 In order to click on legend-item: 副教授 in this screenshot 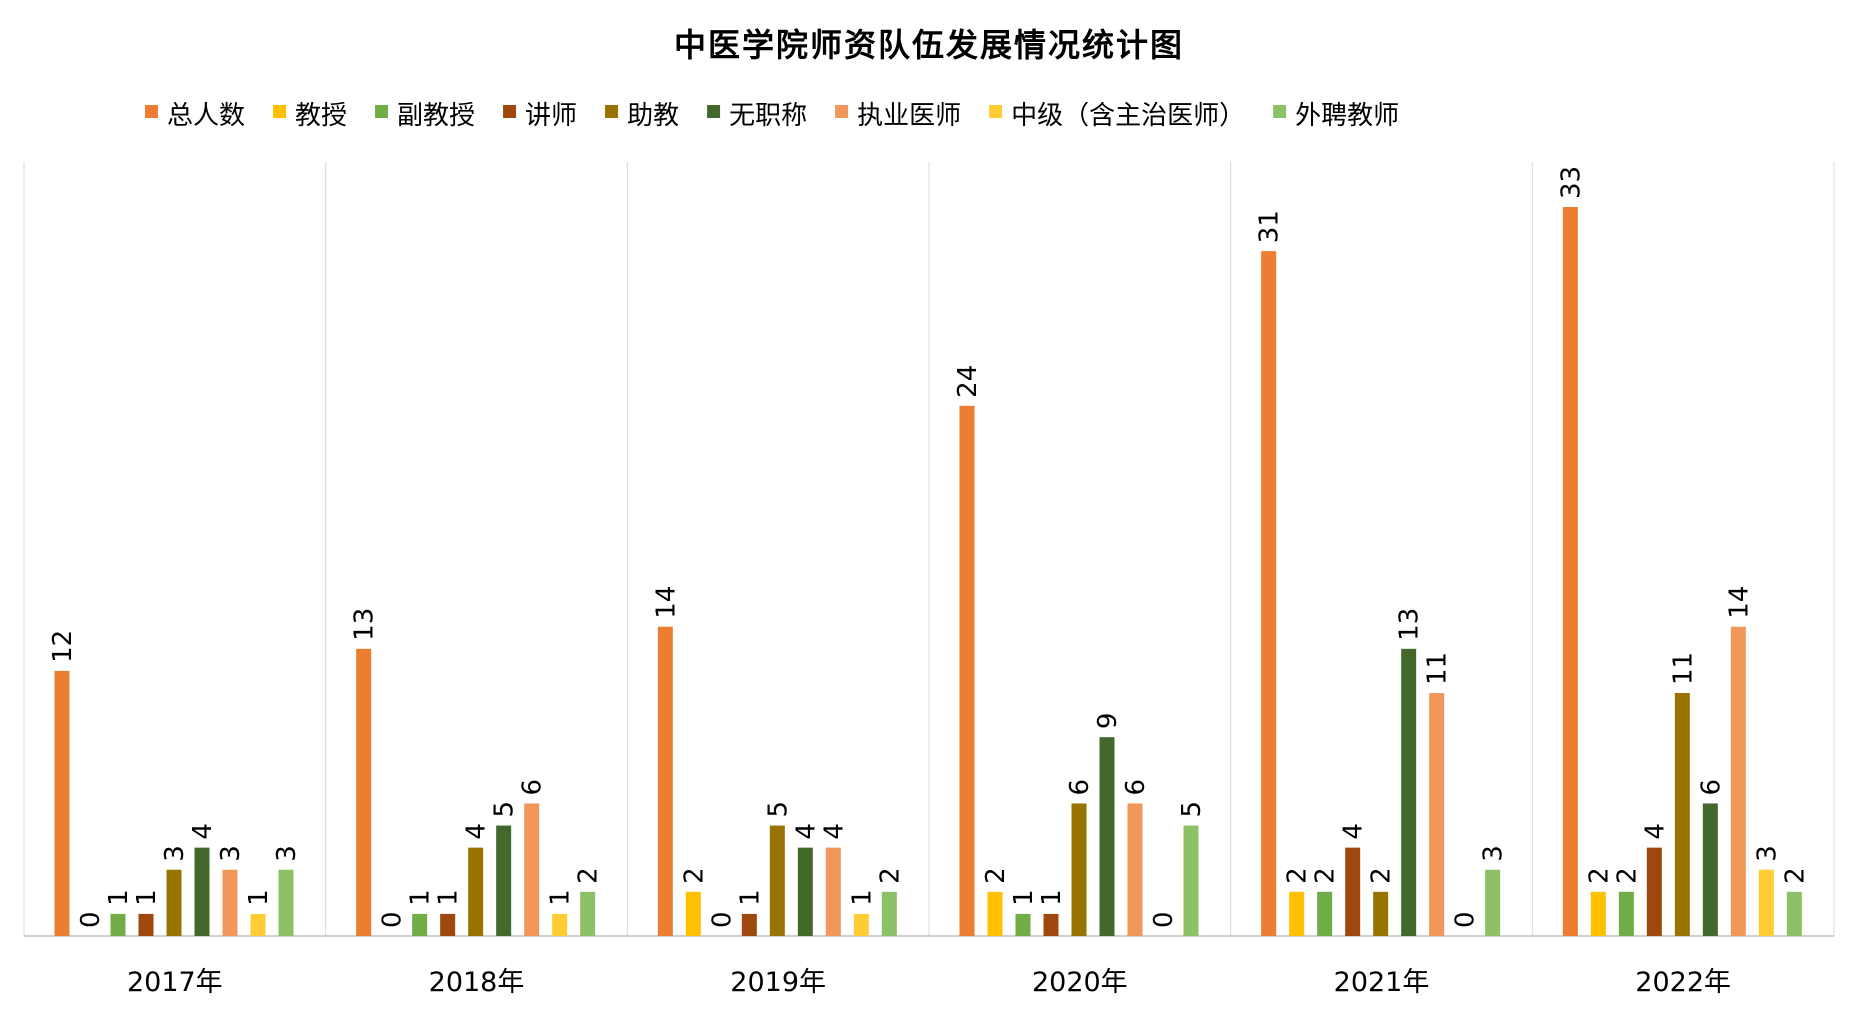, I will do `click(425, 116)`.